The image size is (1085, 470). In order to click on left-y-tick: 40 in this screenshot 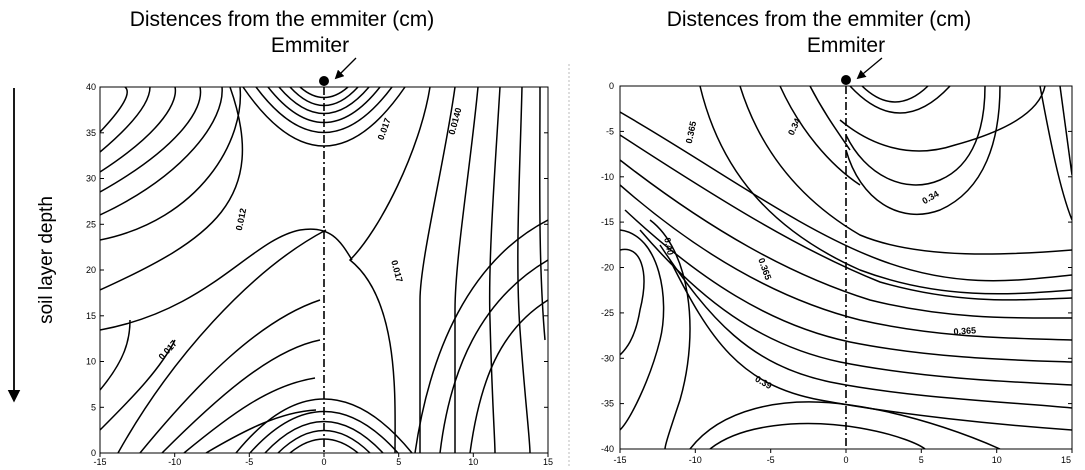, I will do `click(91, 87)`.